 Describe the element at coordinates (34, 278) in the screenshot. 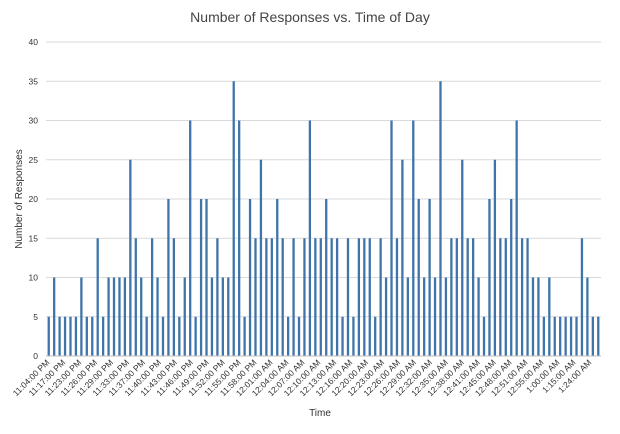

I see `y-tick-label: 10` at that location.